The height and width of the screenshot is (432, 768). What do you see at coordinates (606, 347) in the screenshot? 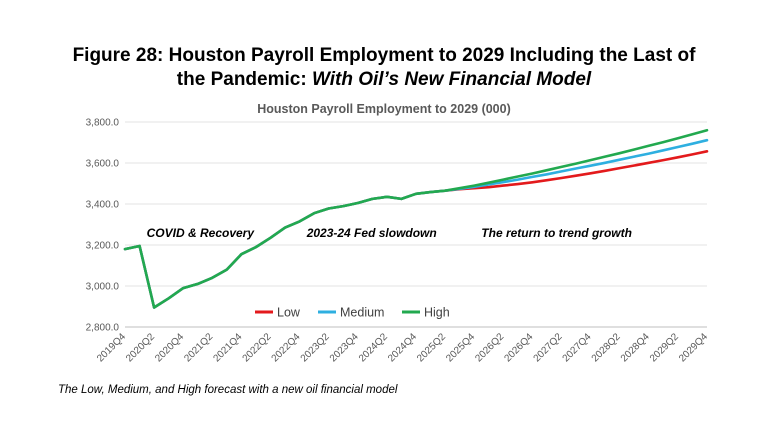
I see `x-tick-label: 2028Q2` at bounding box center [606, 347].